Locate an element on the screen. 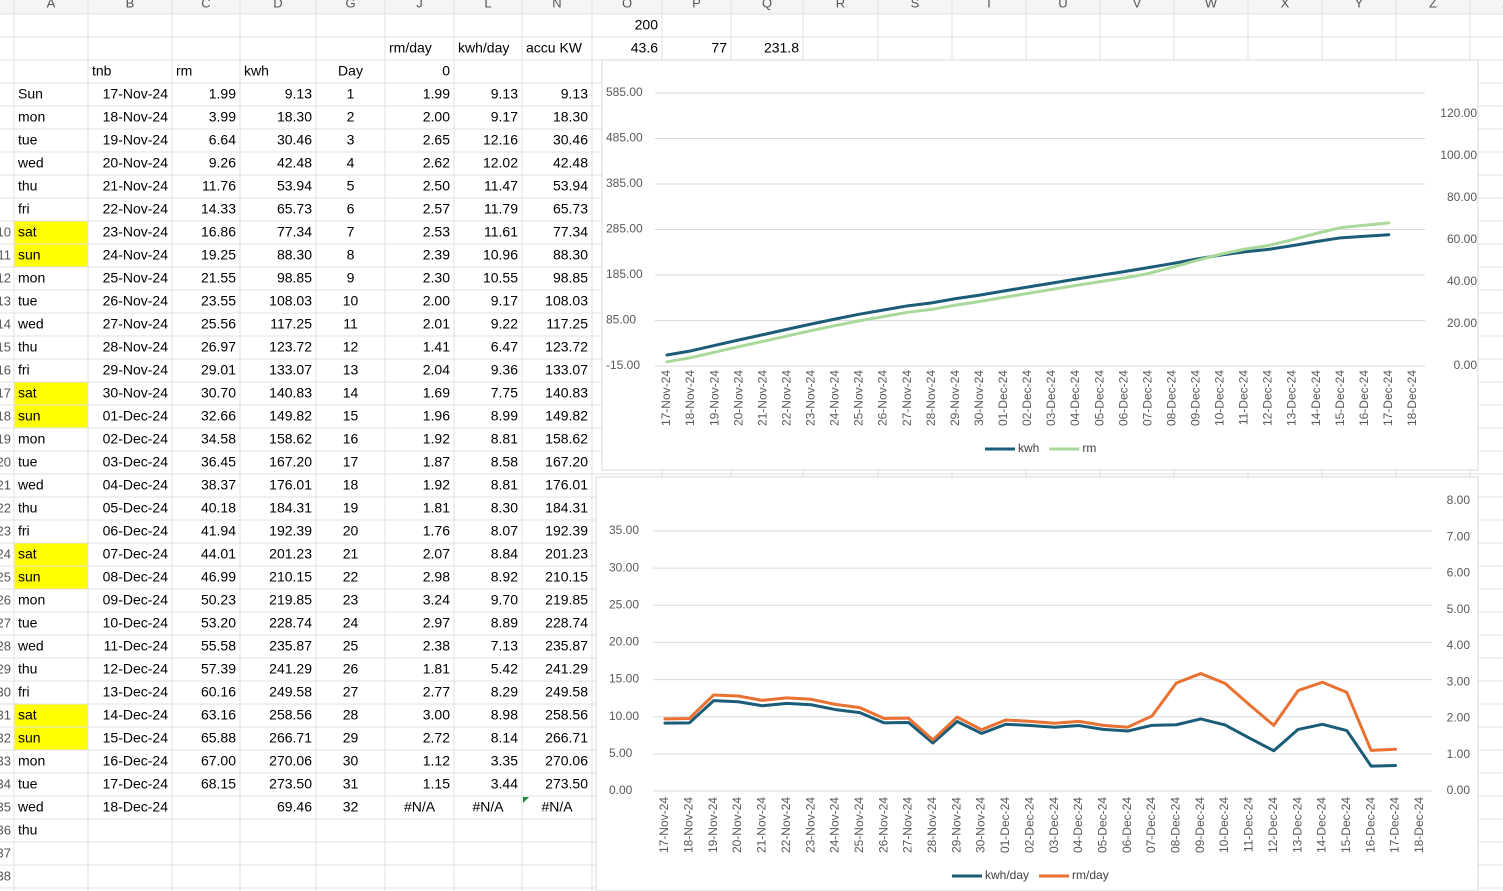 The width and height of the screenshot is (1503, 891). row-number: 22 is located at coordinates (5, 507).